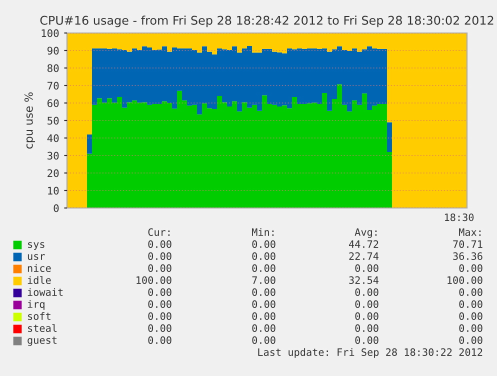 The image size is (497, 376). What do you see at coordinates (470, 232) in the screenshot?
I see `text: Max:` at bounding box center [470, 232].